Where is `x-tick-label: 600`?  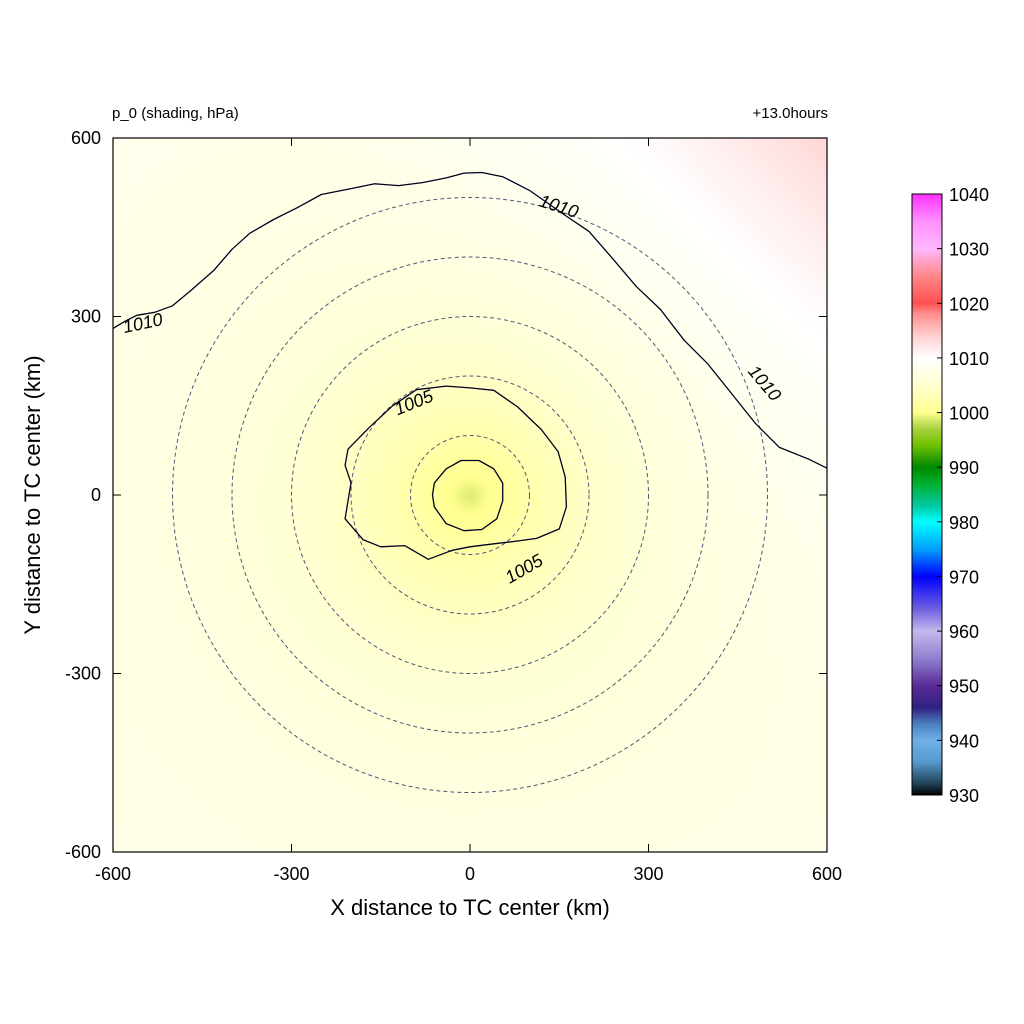 x-tick-label: 600 is located at coordinates (827, 874).